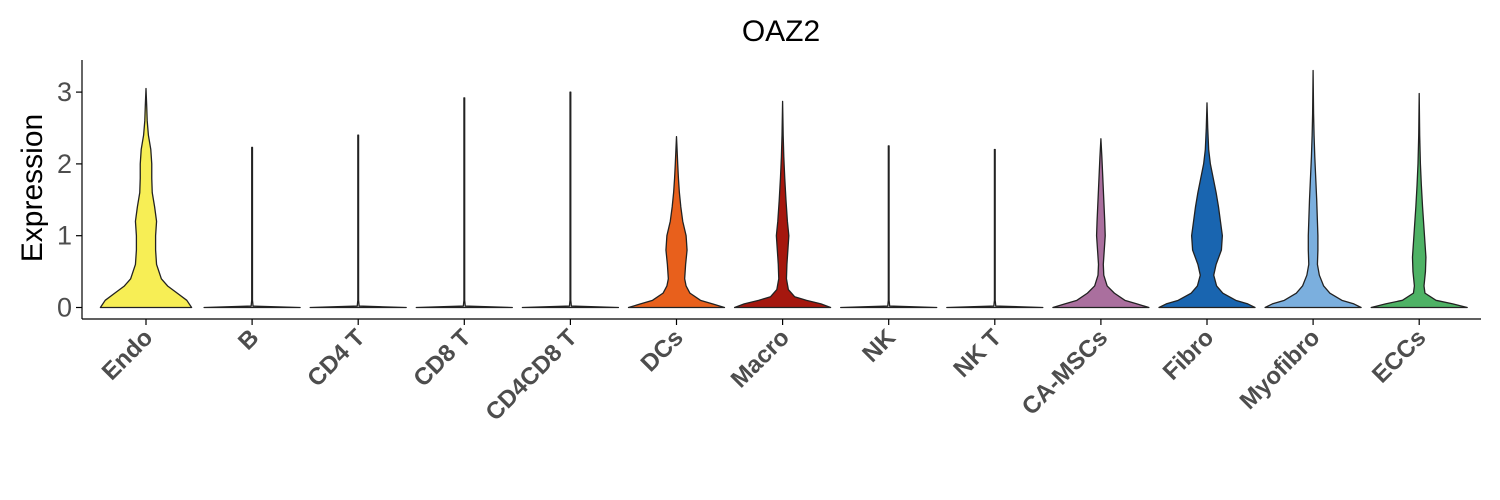 This screenshot has width=1500, height=500. Describe the element at coordinates (64, 308) in the screenshot. I see `y-tick-label: 0` at that location.